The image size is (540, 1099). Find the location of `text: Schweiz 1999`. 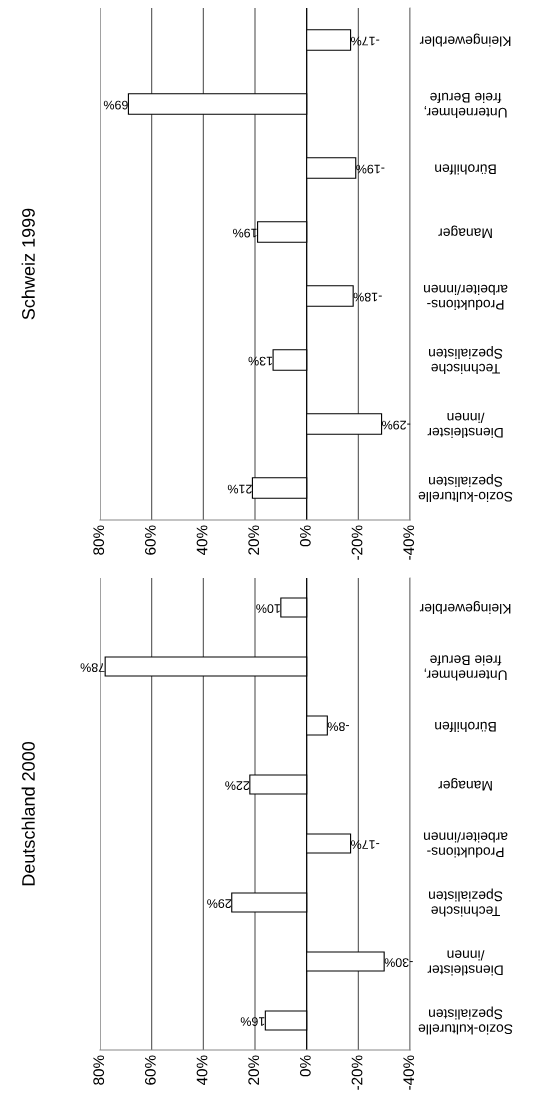

text: Schweiz 1999 is located at coordinates (28, 264).